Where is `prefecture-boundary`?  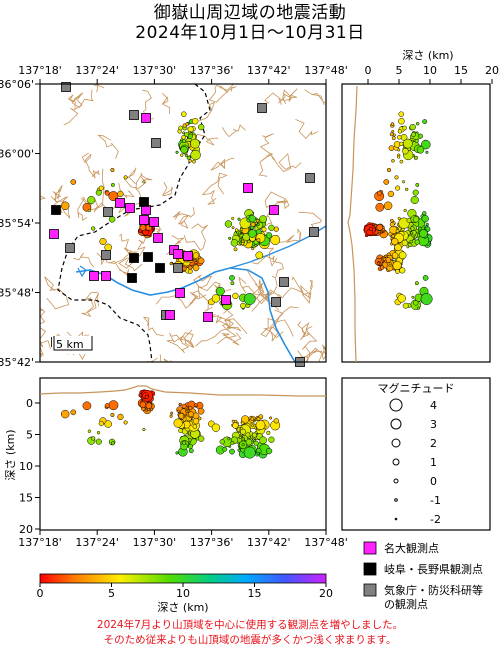
prefecture-boundary is located at coordinates (134, 223).